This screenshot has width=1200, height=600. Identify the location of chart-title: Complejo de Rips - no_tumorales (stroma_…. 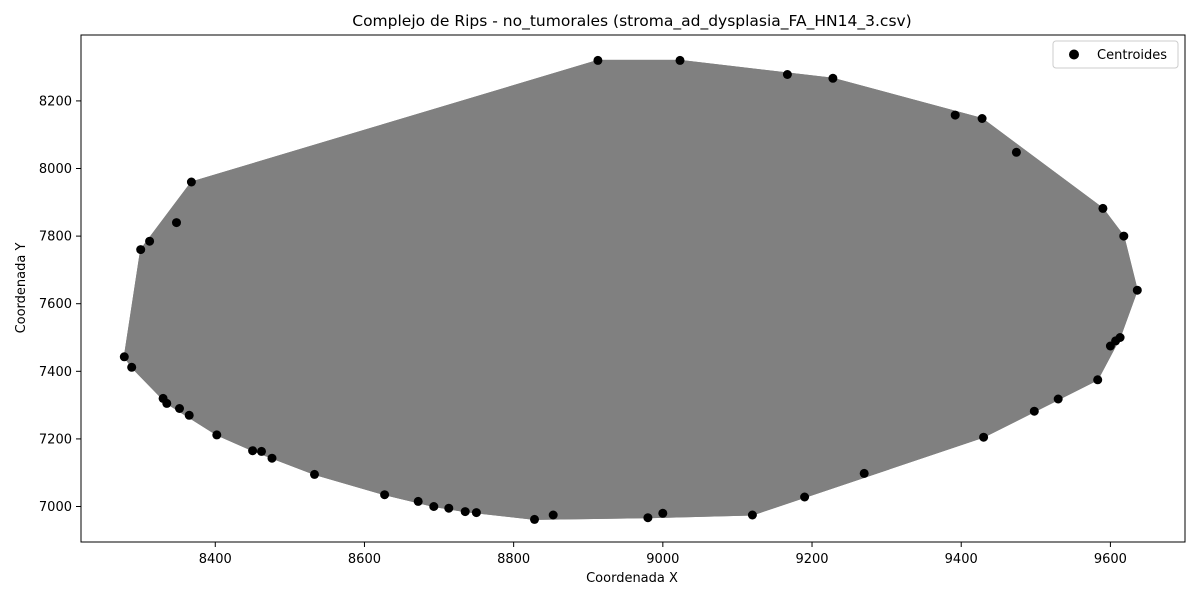
(631, 21).